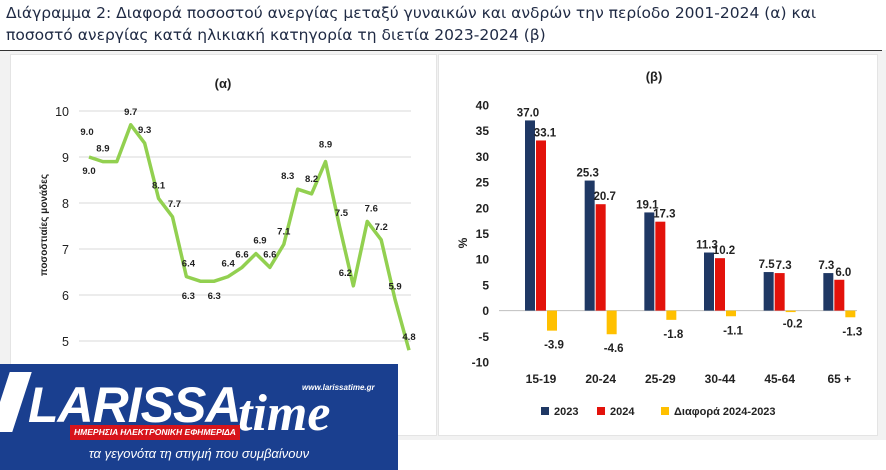 This screenshot has width=886, height=470. I want to click on chart-b-ylabel: %, so click(463, 242).